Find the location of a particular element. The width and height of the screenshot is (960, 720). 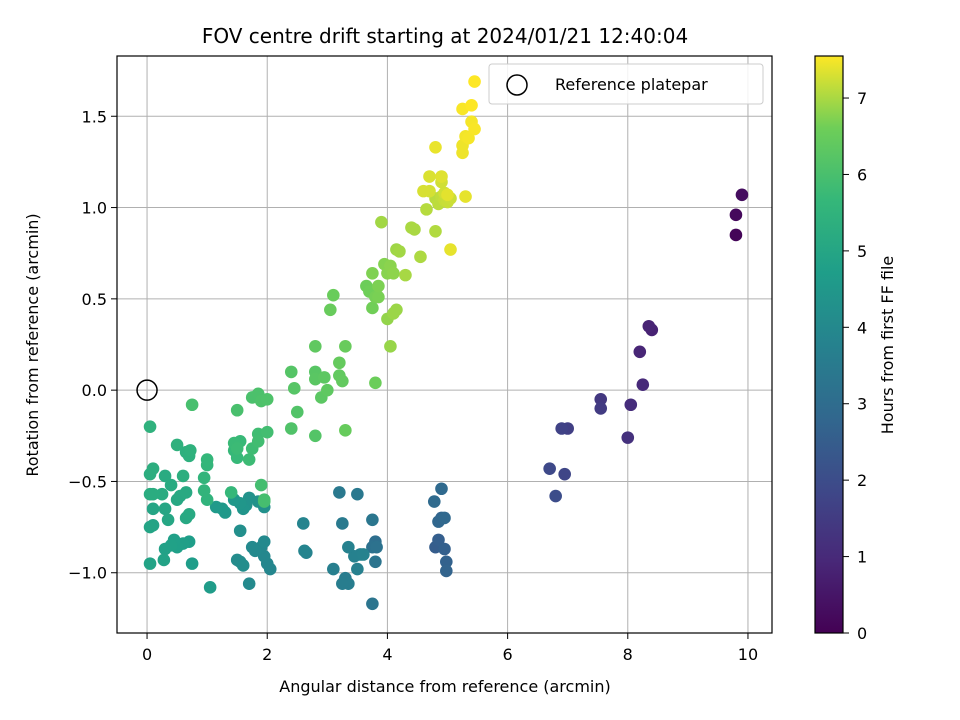

x-tick-label: 6 is located at coordinates (508, 654).